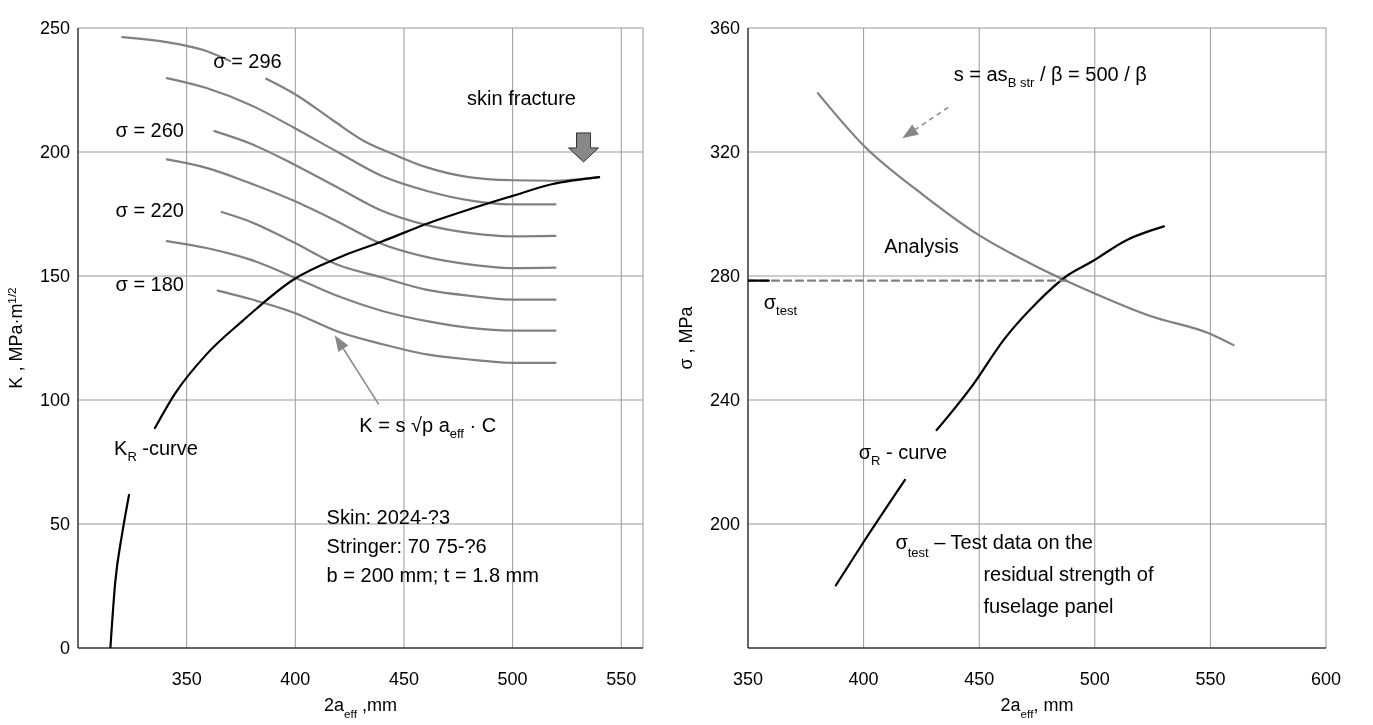 The height and width of the screenshot is (725, 1373). What do you see at coordinates (54, 28) in the screenshot?
I see `y-tick-label: 250` at bounding box center [54, 28].